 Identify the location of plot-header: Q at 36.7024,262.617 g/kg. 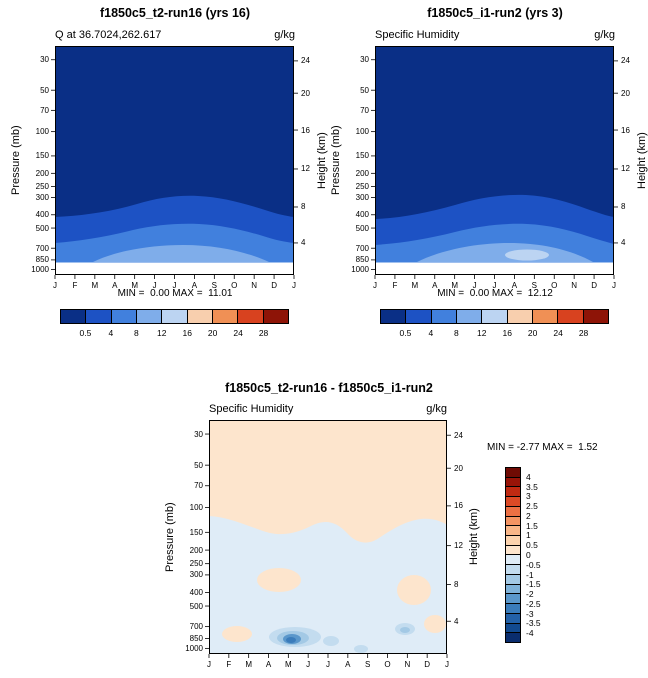
(175, 35).